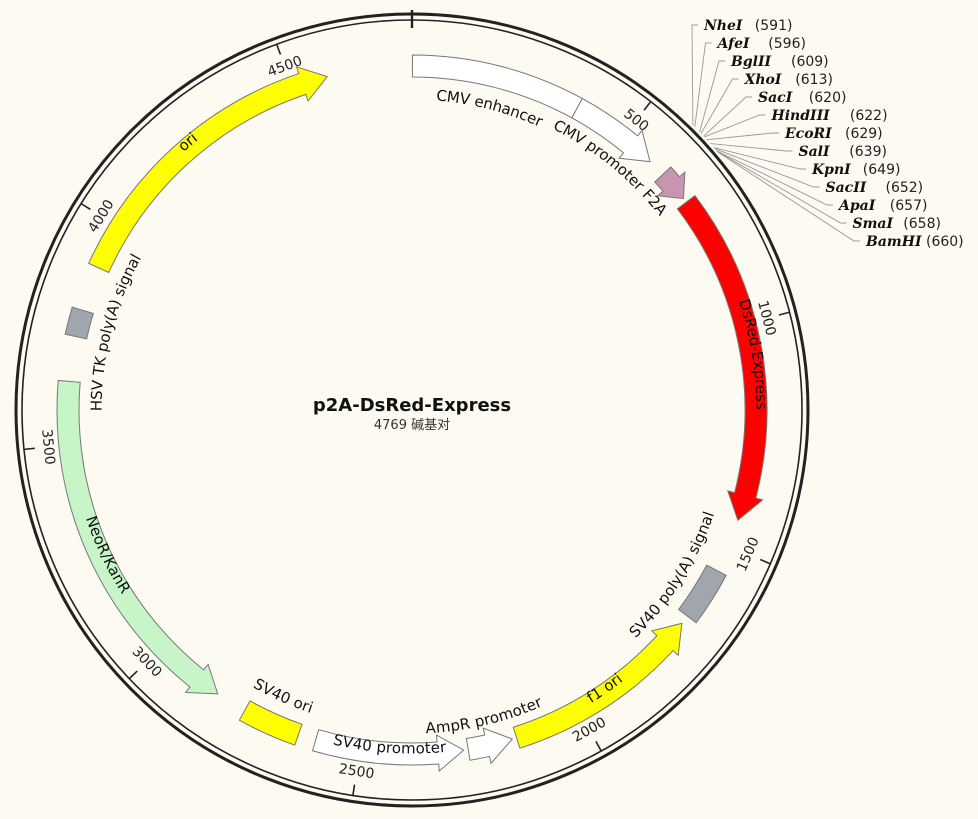 The image size is (978, 819). I want to click on enzyme-connector-apai, so click(774, 178).